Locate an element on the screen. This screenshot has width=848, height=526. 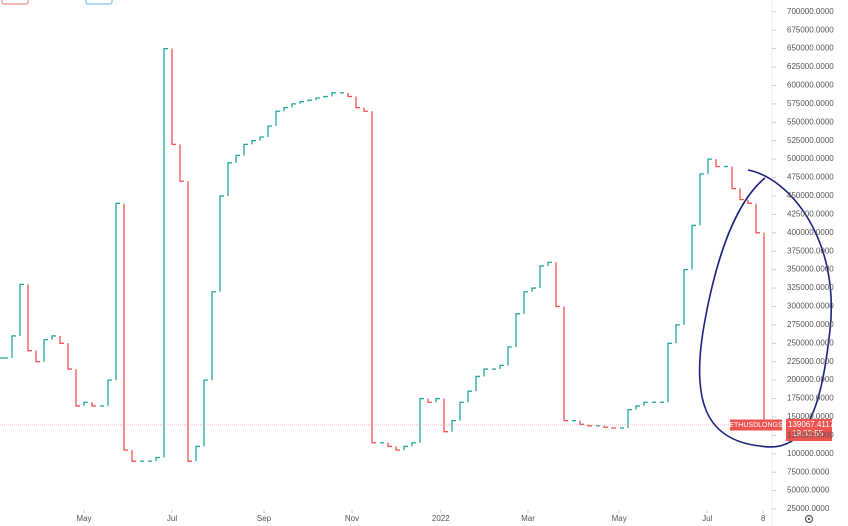
y-tick-label: 125000.0000 is located at coordinates (810, 434).